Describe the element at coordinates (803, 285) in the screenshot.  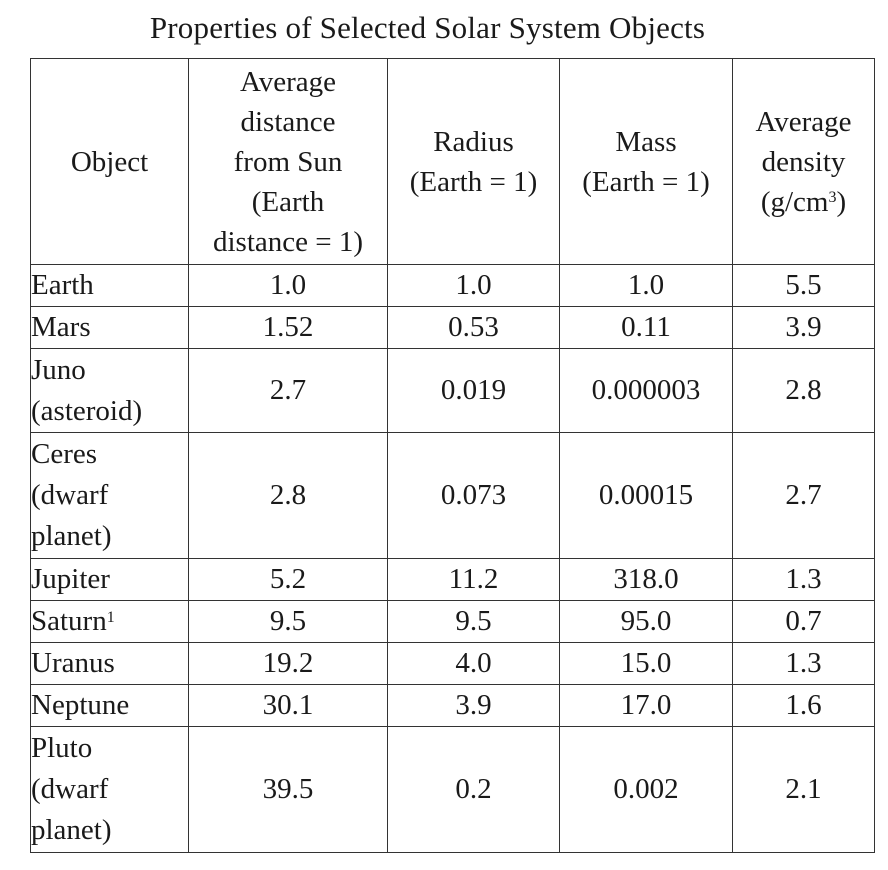
I see `density-cell: 5.5` at that location.